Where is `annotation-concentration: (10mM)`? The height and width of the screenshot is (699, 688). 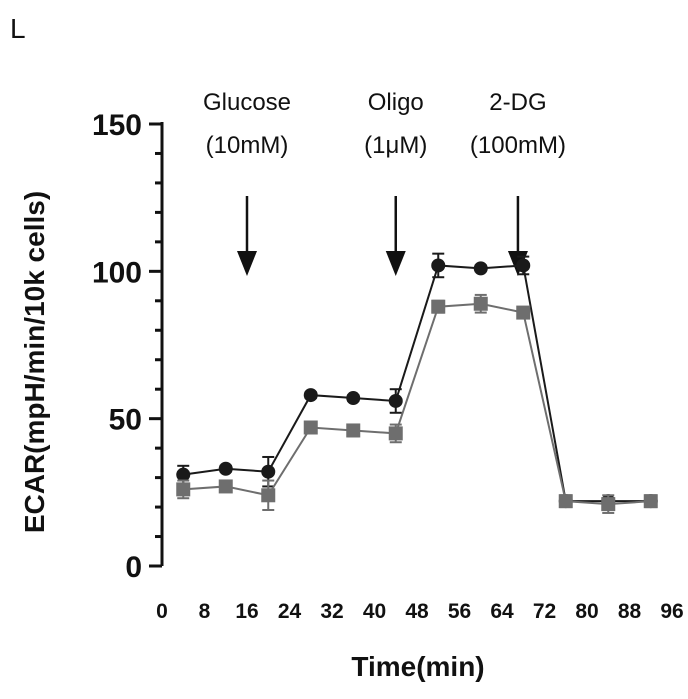
annotation-concentration: (10mM) is located at coordinates (247, 145).